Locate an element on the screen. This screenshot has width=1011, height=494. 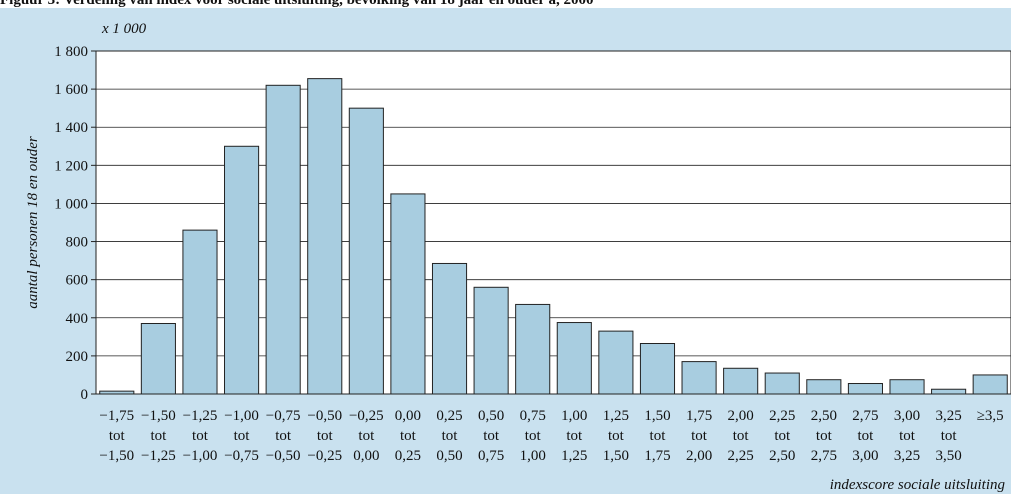
y-tick-label: 800 is located at coordinates (77, 243).